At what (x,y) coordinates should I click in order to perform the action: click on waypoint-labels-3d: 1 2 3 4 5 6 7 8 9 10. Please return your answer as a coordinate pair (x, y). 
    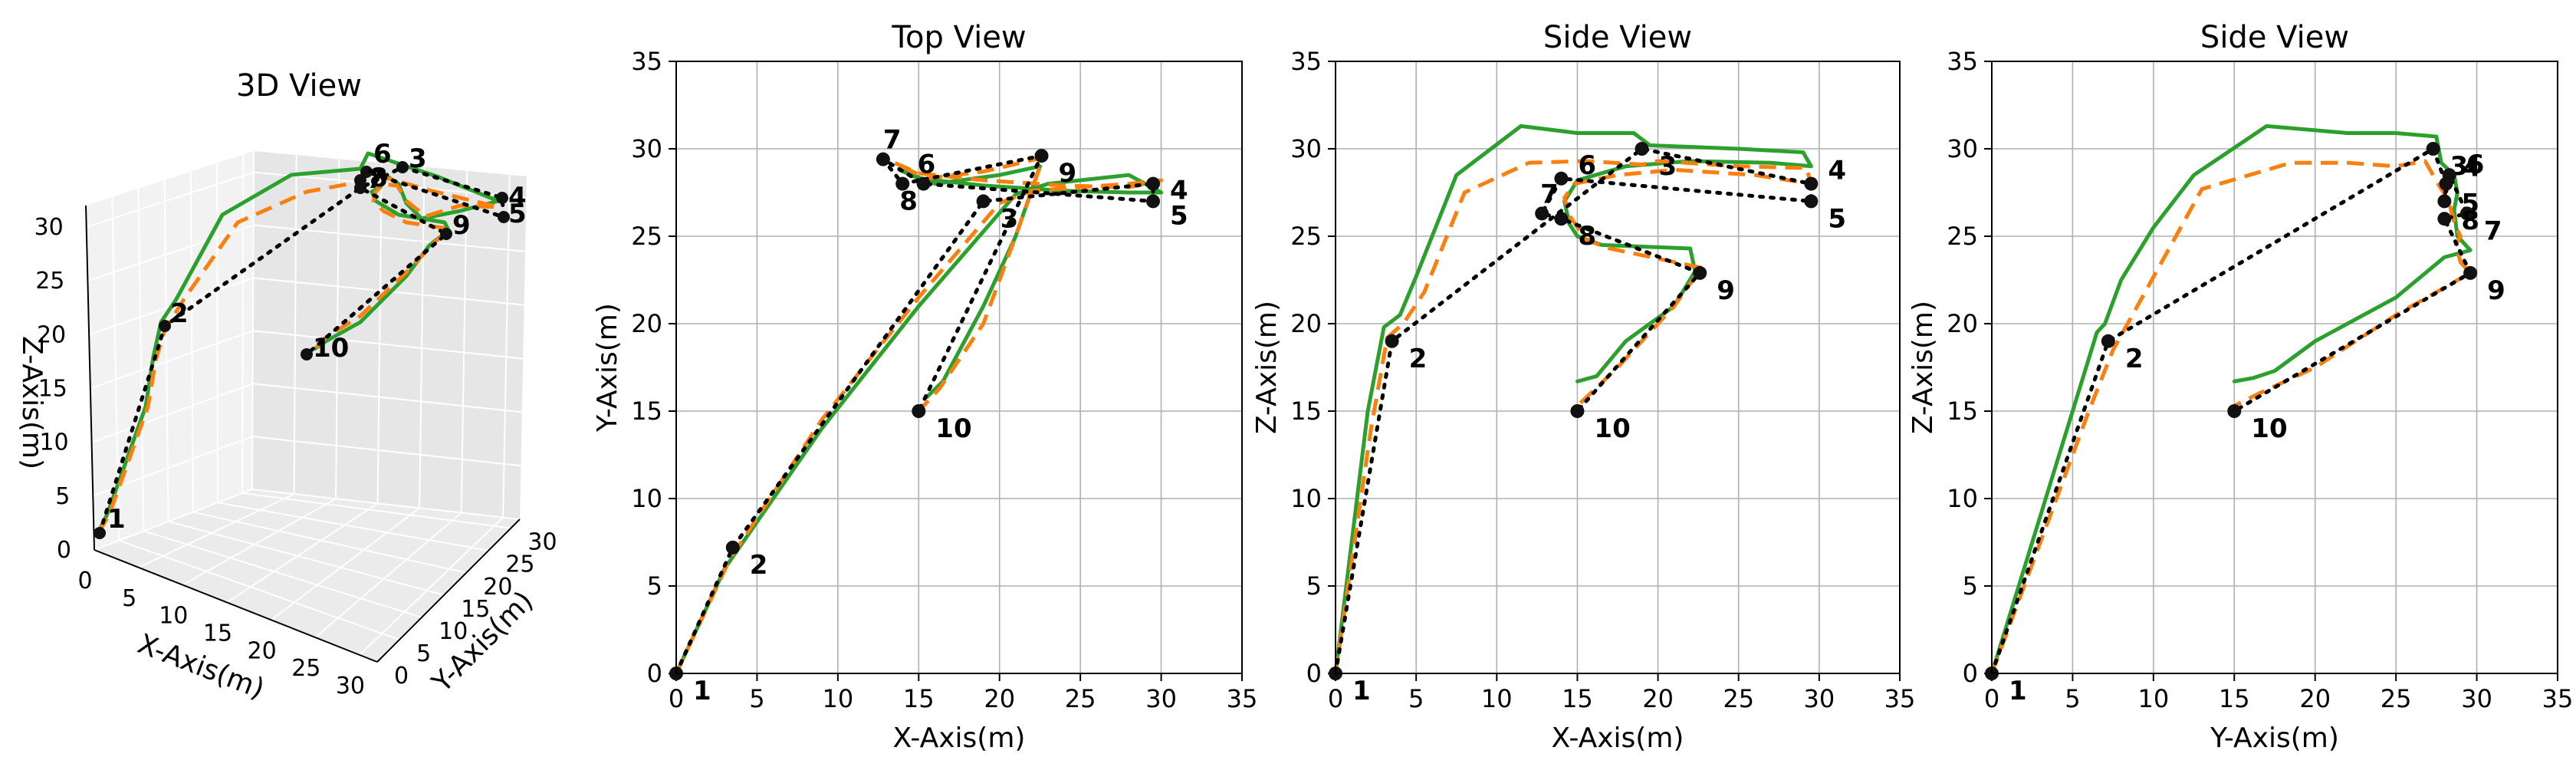
    Looking at the image, I should click on (317, 337).